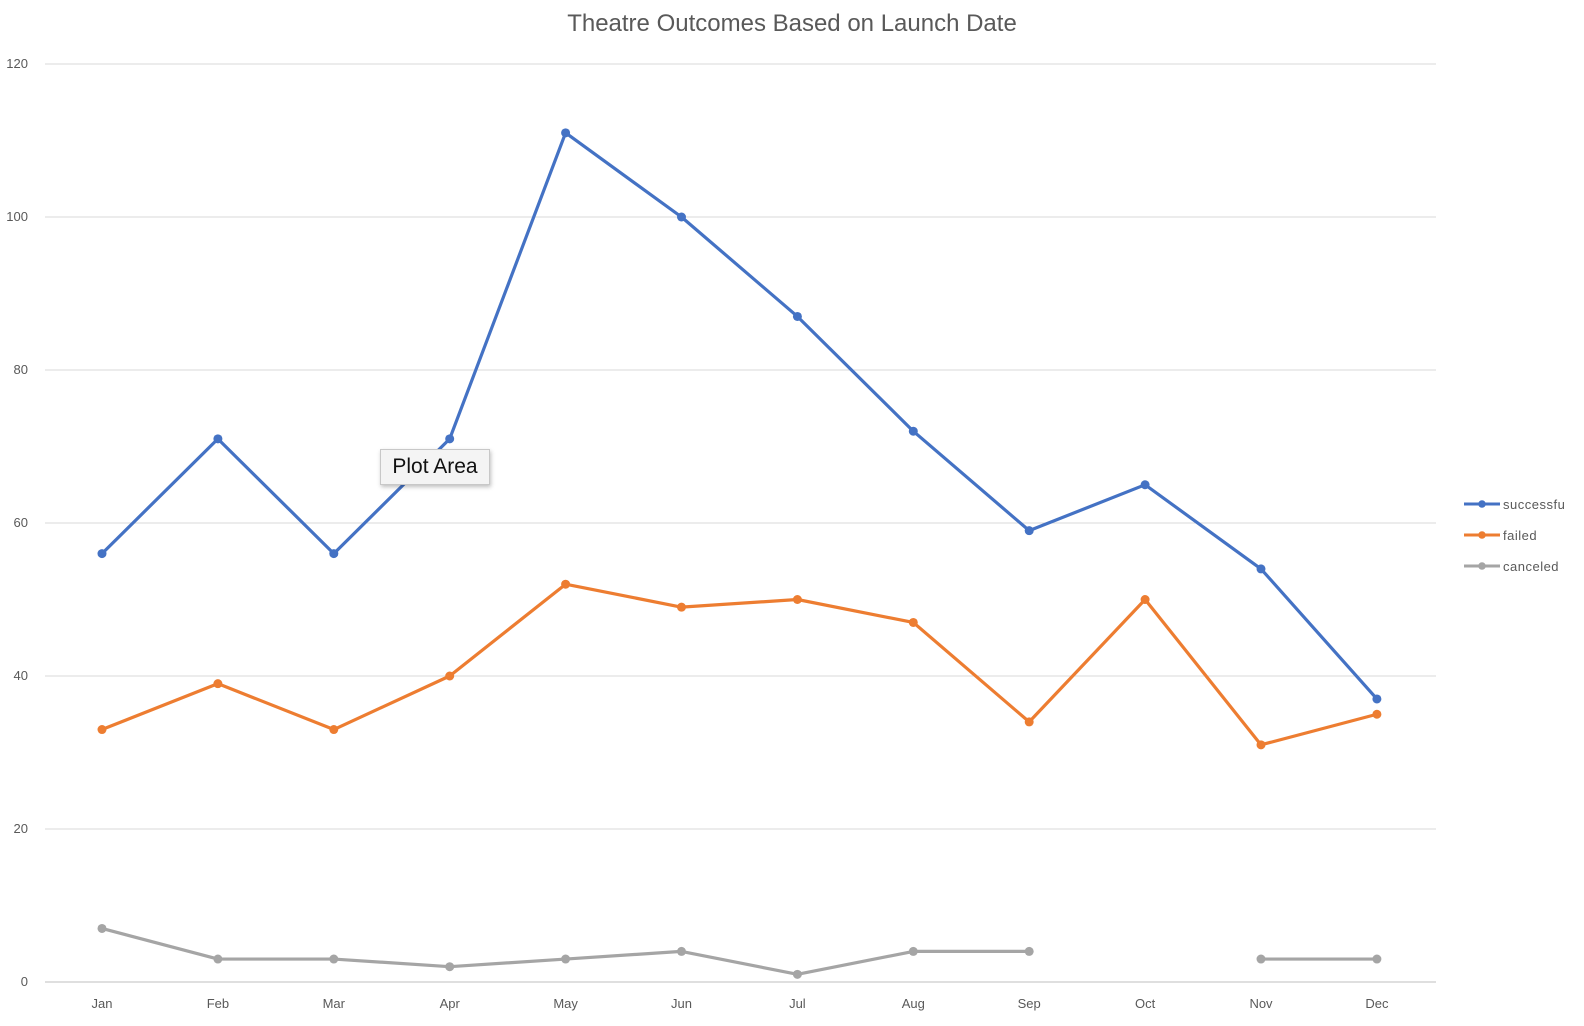 The width and height of the screenshot is (1584, 1026). What do you see at coordinates (797, 1003) in the screenshot?
I see `x-tick-label: Jul` at bounding box center [797, 1003].